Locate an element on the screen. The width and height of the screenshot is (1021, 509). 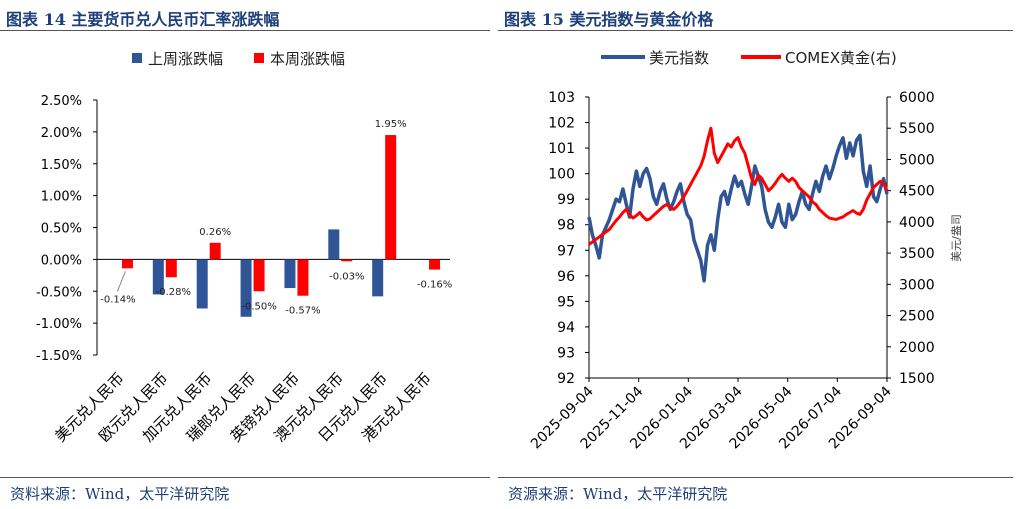
y-tick-label: -1.50% is located at coordinates (59, 356).